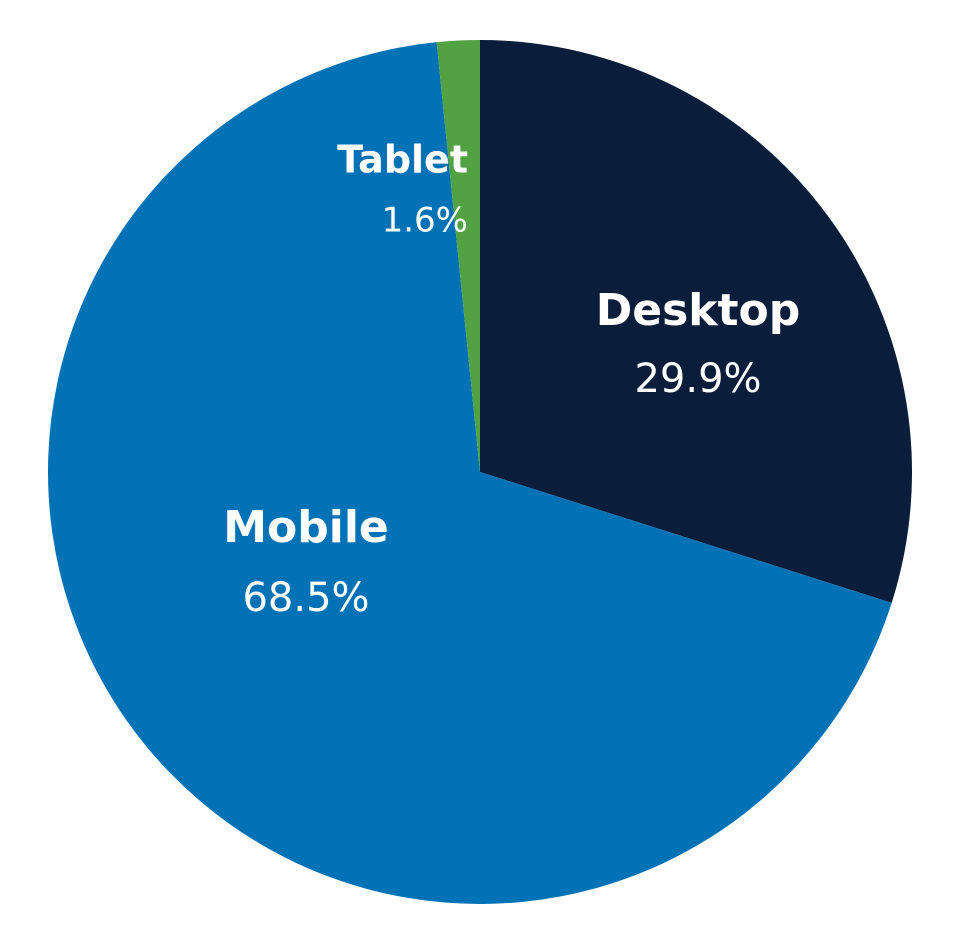 The width and height of the screenshot is (955, 950). What do you see at coordinates (697, 379) in the screenshot?
I see `value-label: 29.9%` at bounding box center [697, 379].